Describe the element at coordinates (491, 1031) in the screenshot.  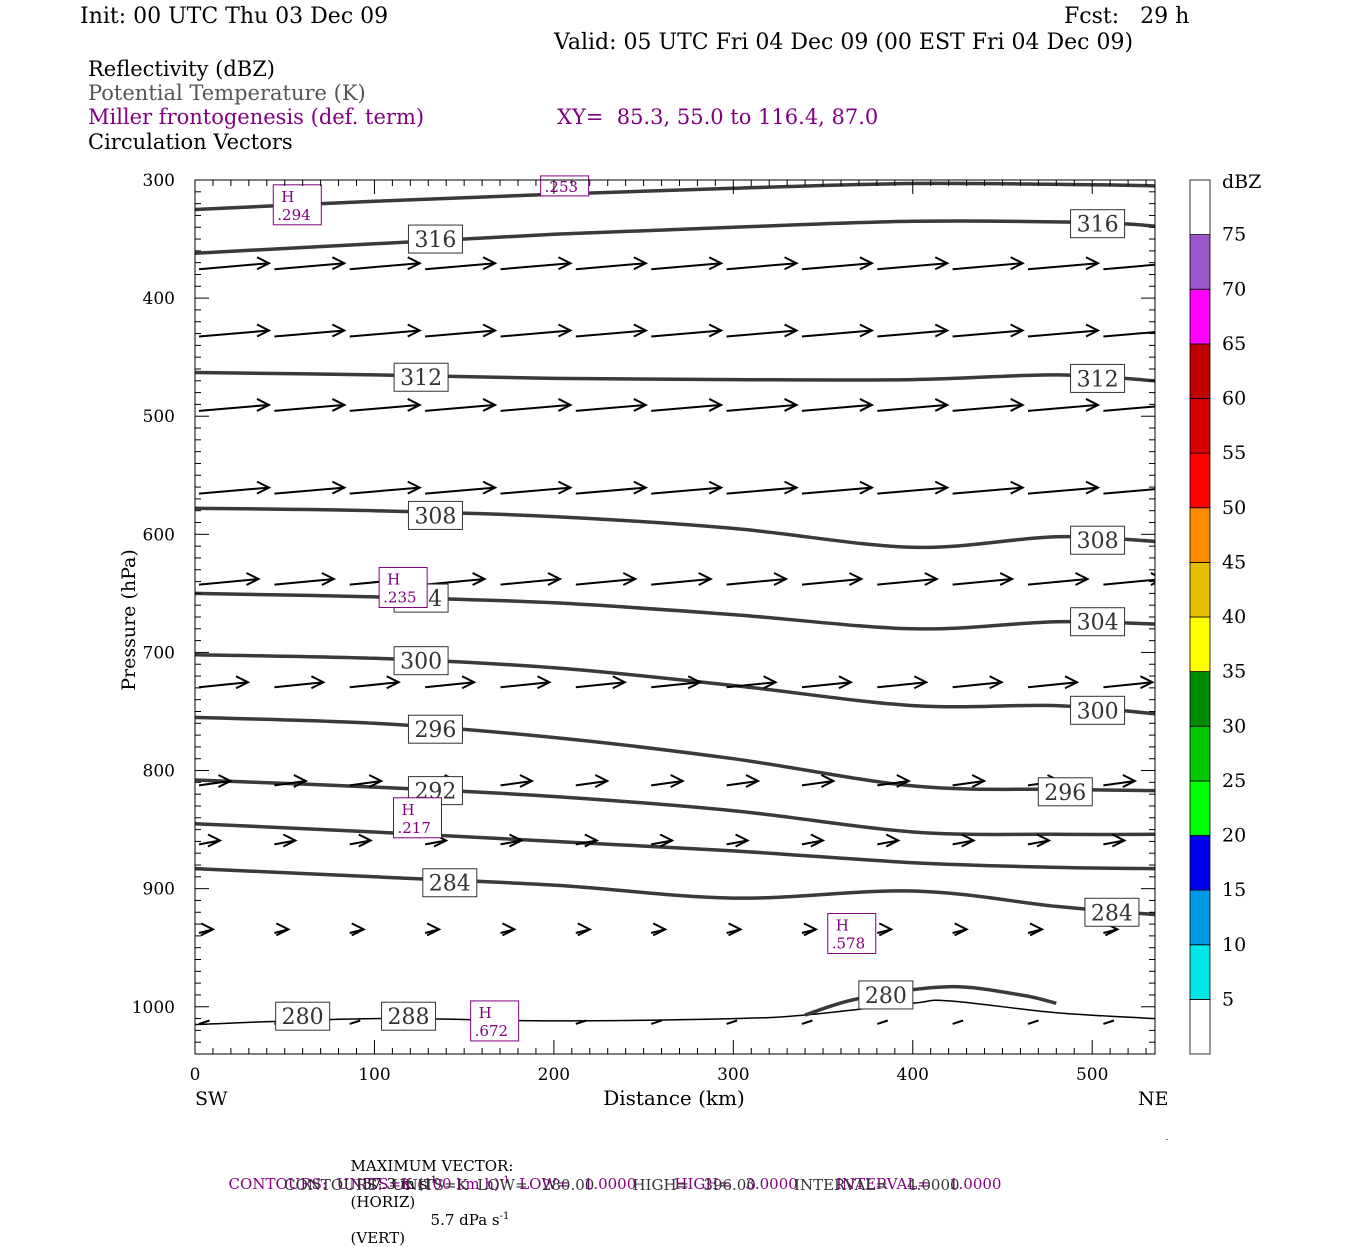
I see `frontogenesis-max-value: .672` at that location.